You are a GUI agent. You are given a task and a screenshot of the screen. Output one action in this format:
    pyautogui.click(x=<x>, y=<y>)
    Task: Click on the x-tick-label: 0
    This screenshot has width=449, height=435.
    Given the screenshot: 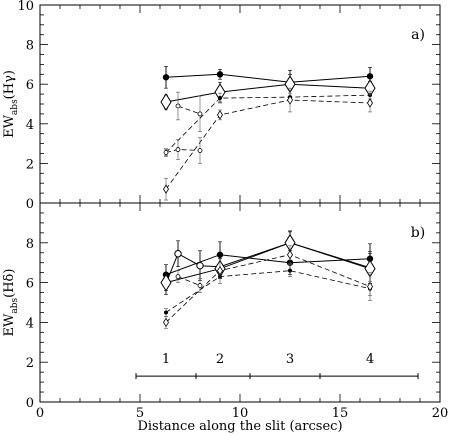 What is the action you would take?
    pyautogui.click(x=40, y=413)
    